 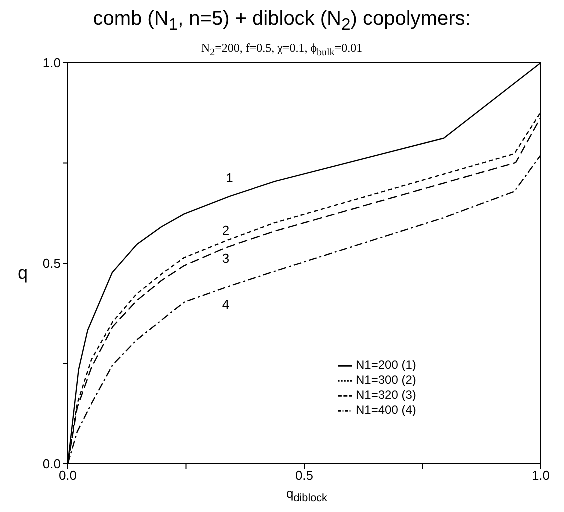 I want to click on y-axis-title: q, so click(x=23, y=273).